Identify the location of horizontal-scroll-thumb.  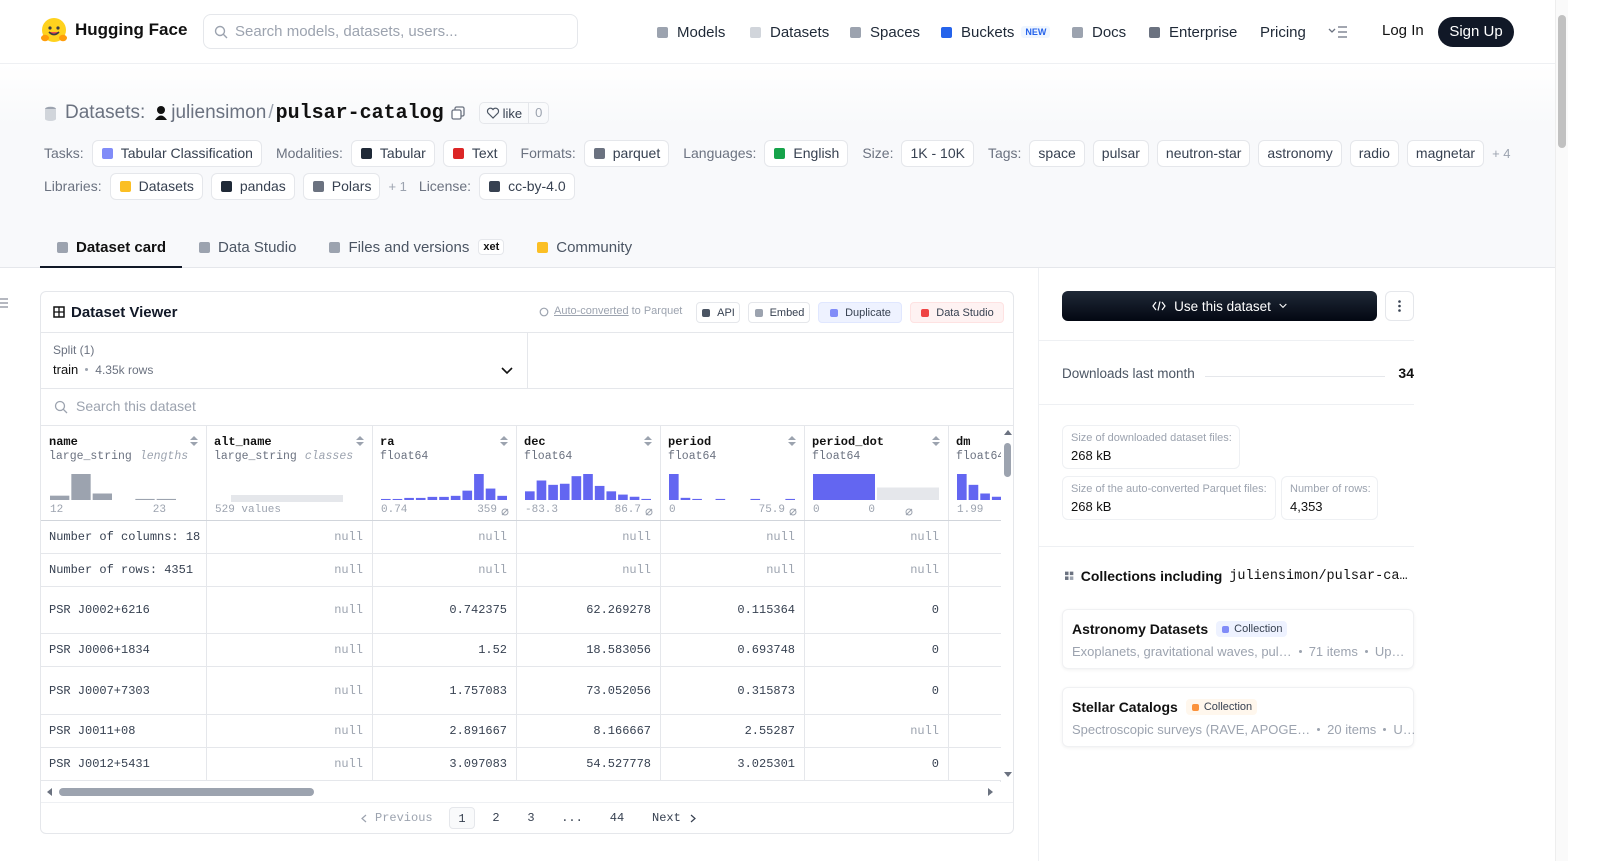
(186, 792).